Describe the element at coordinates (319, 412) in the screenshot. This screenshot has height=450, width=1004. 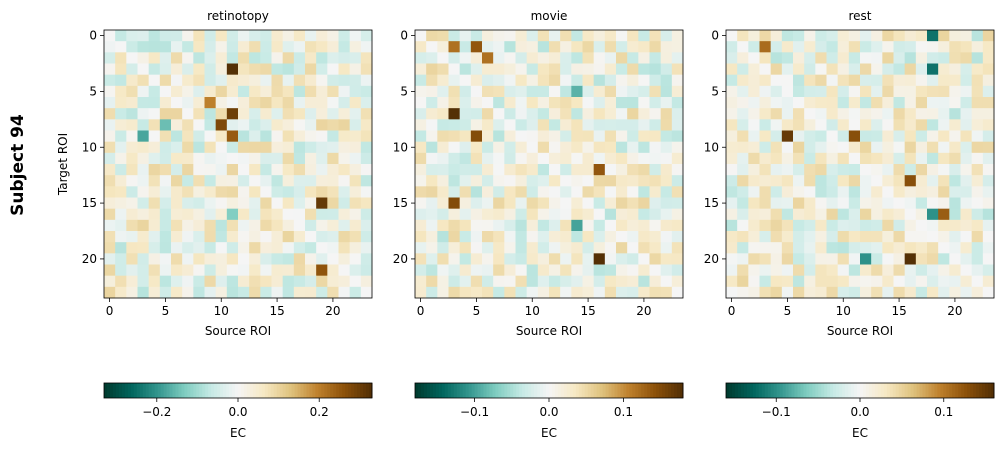
I see `colorbar-tick-label: 0.2` at that location.